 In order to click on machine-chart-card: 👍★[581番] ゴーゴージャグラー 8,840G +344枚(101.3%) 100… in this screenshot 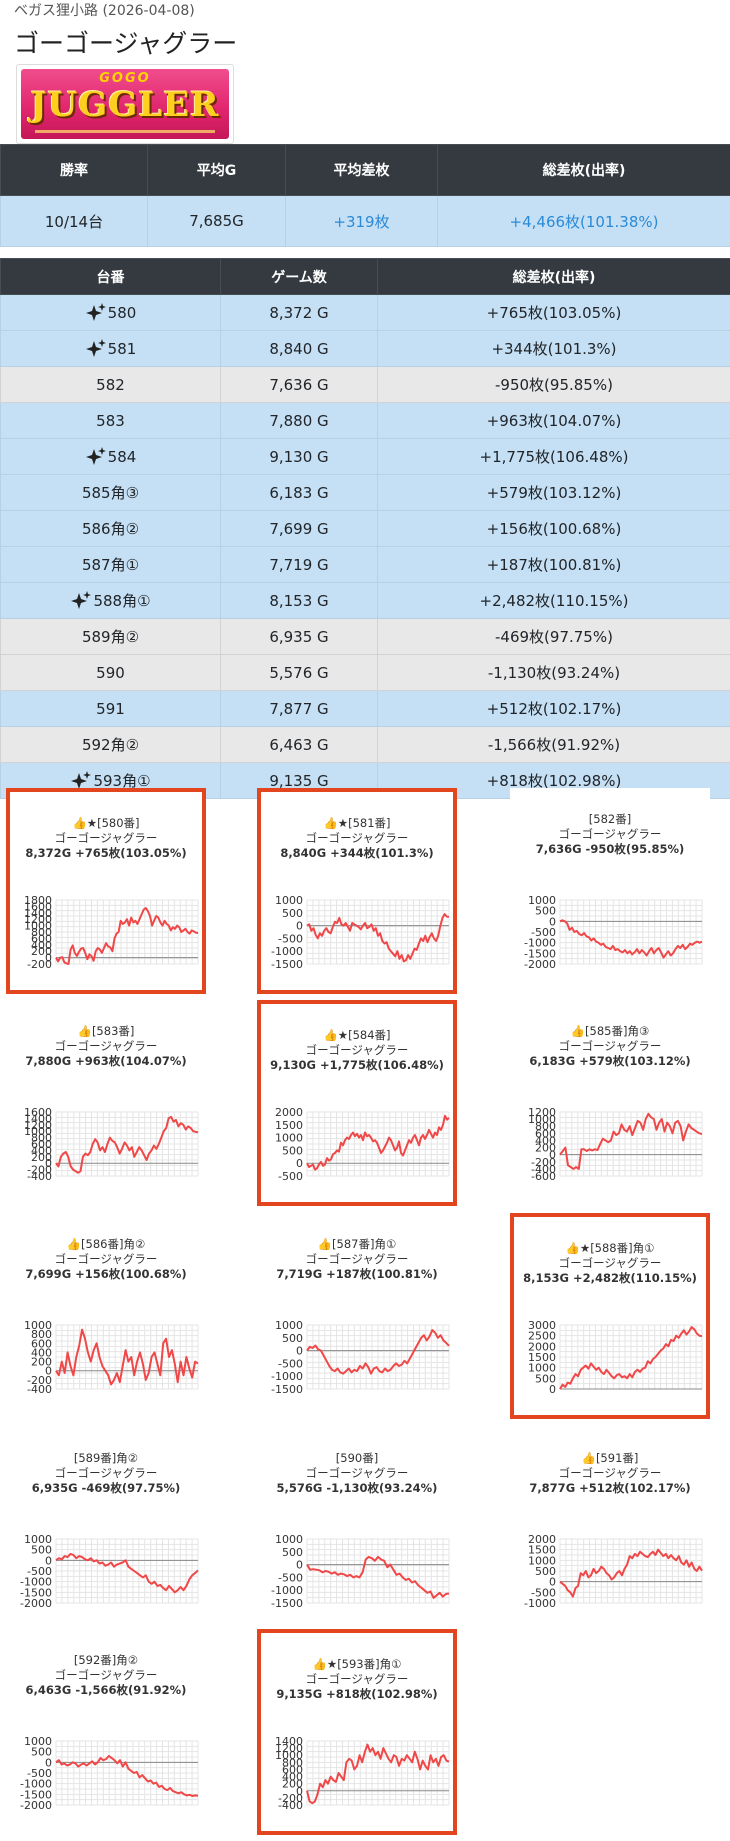, I will do `click(357, 891)`.